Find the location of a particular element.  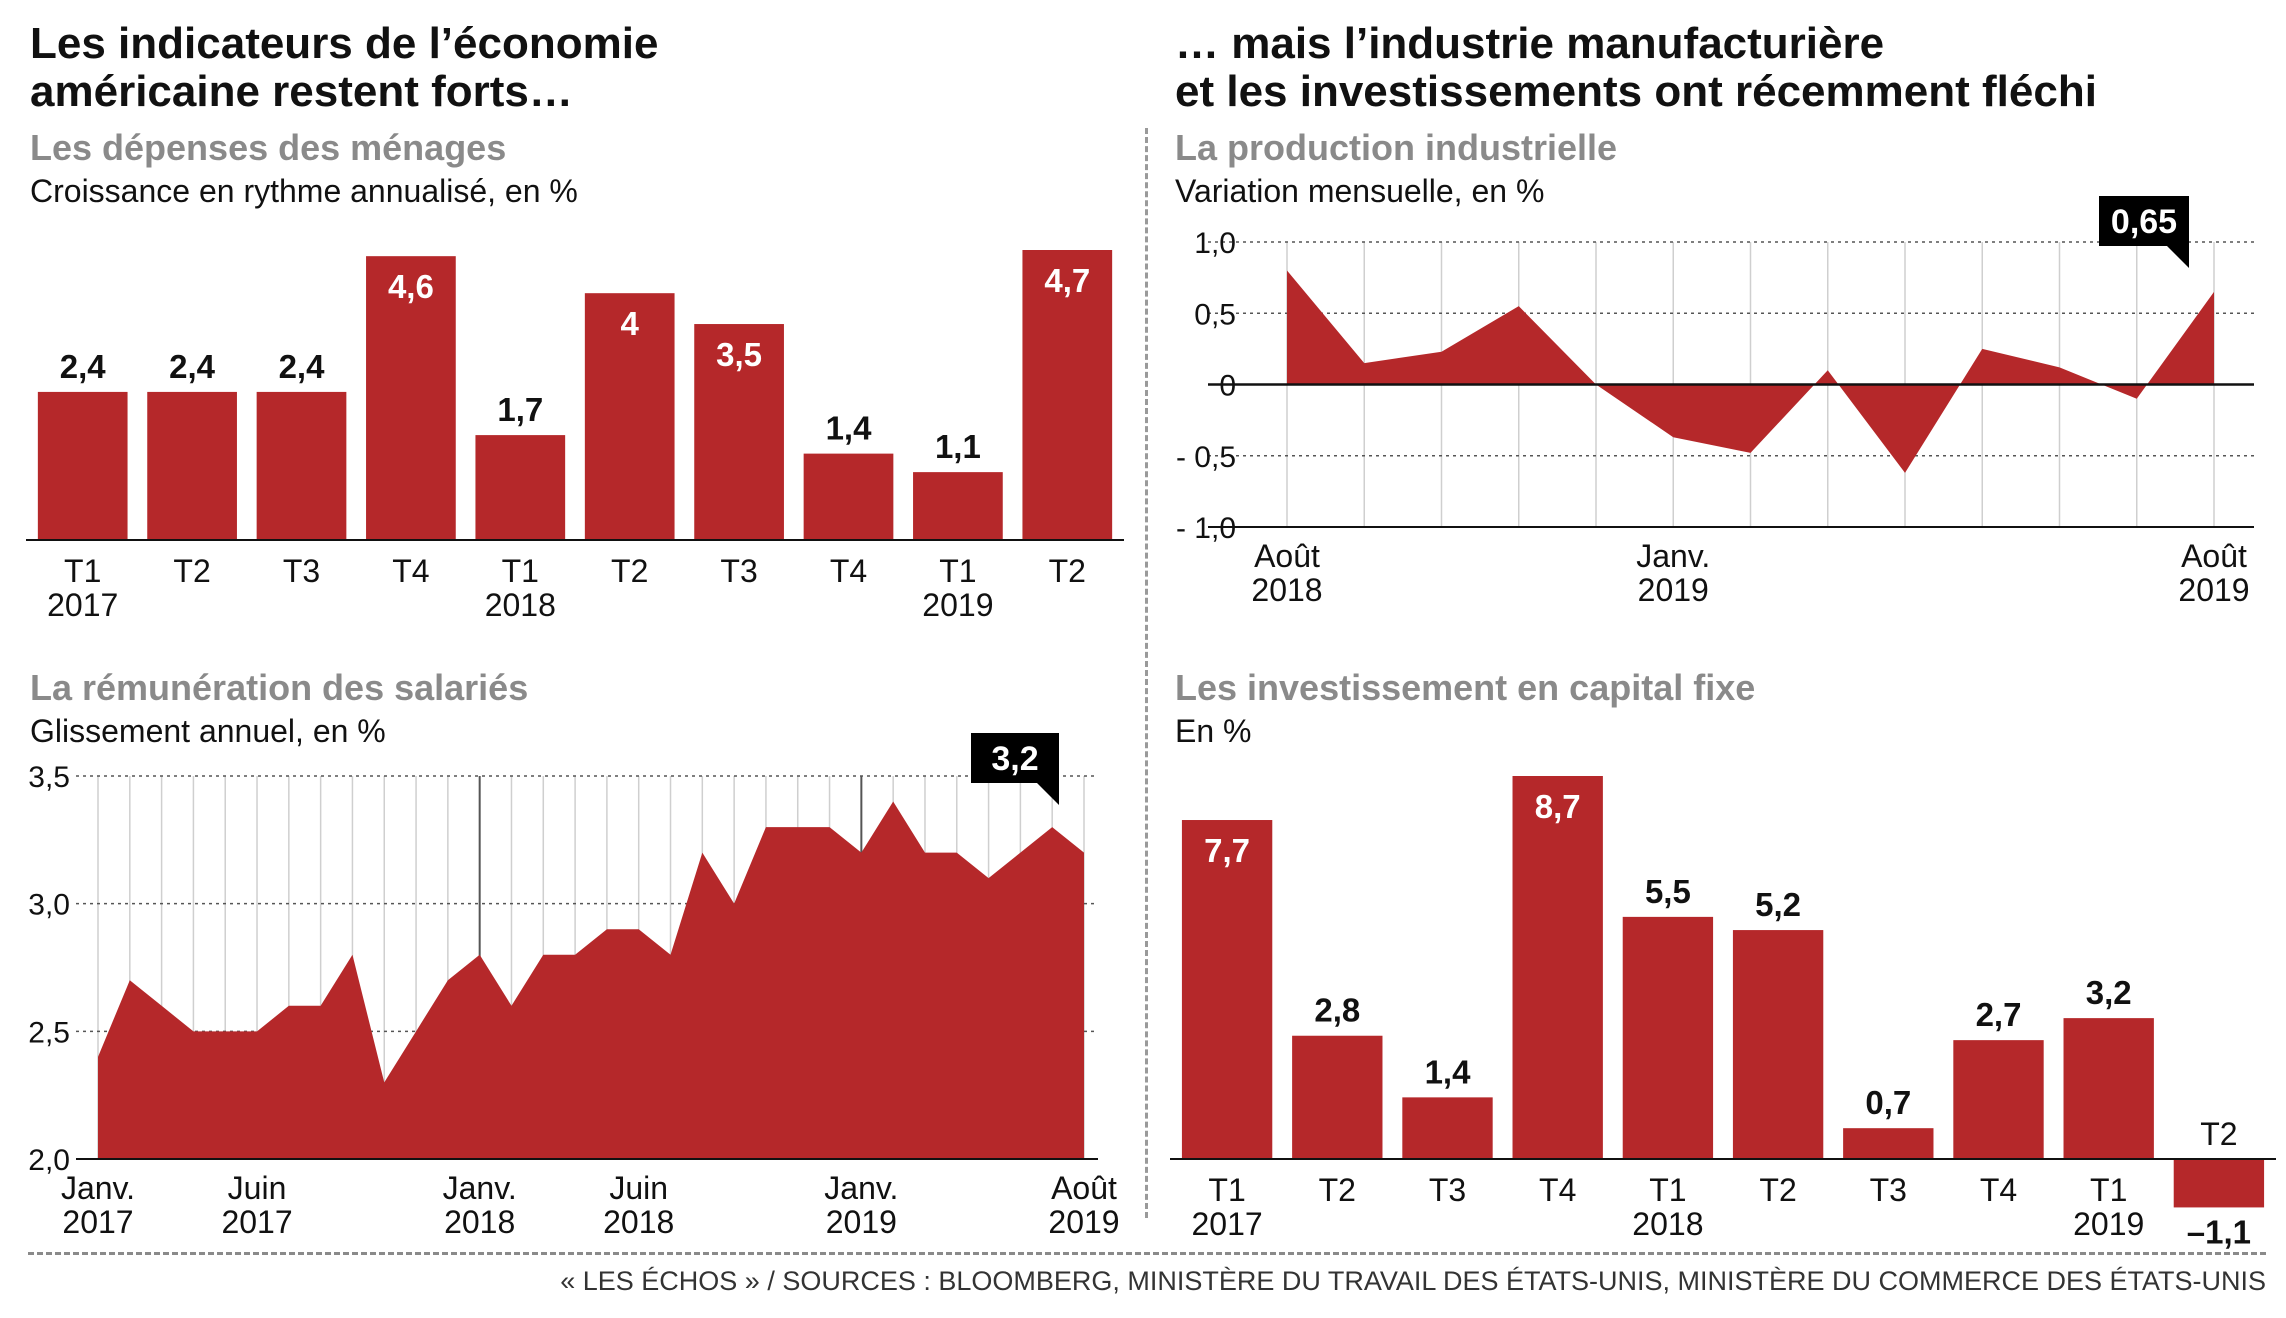

callout-label: 3,2 is located at coordinates (1014, 759).